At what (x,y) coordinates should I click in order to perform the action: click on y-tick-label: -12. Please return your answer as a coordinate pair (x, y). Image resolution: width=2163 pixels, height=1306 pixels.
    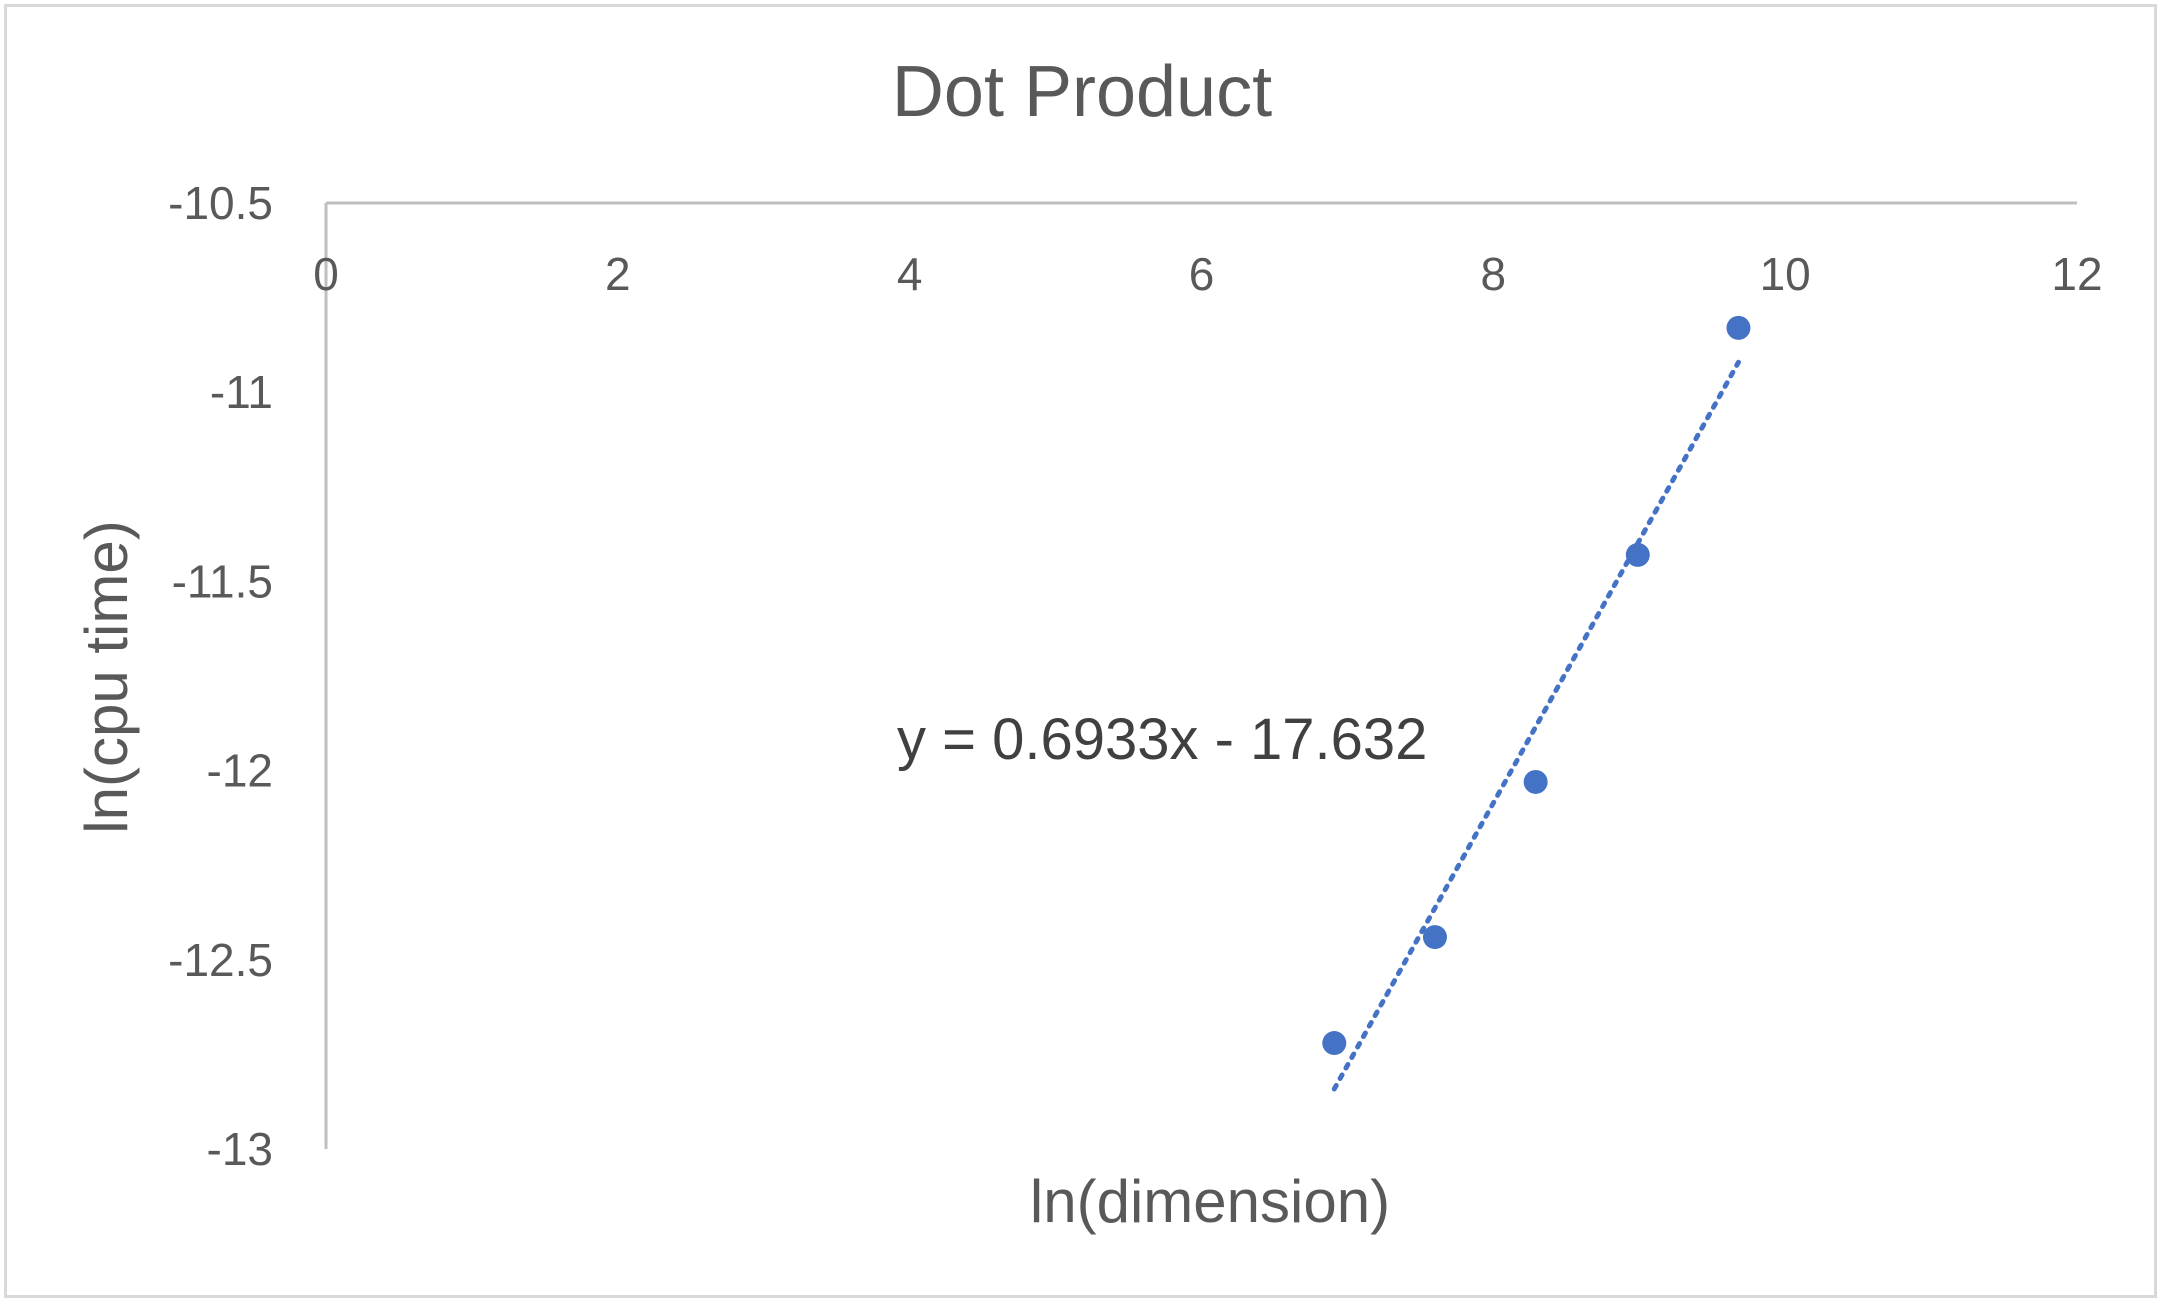
    Looking at the image, I should click on (240, 771).